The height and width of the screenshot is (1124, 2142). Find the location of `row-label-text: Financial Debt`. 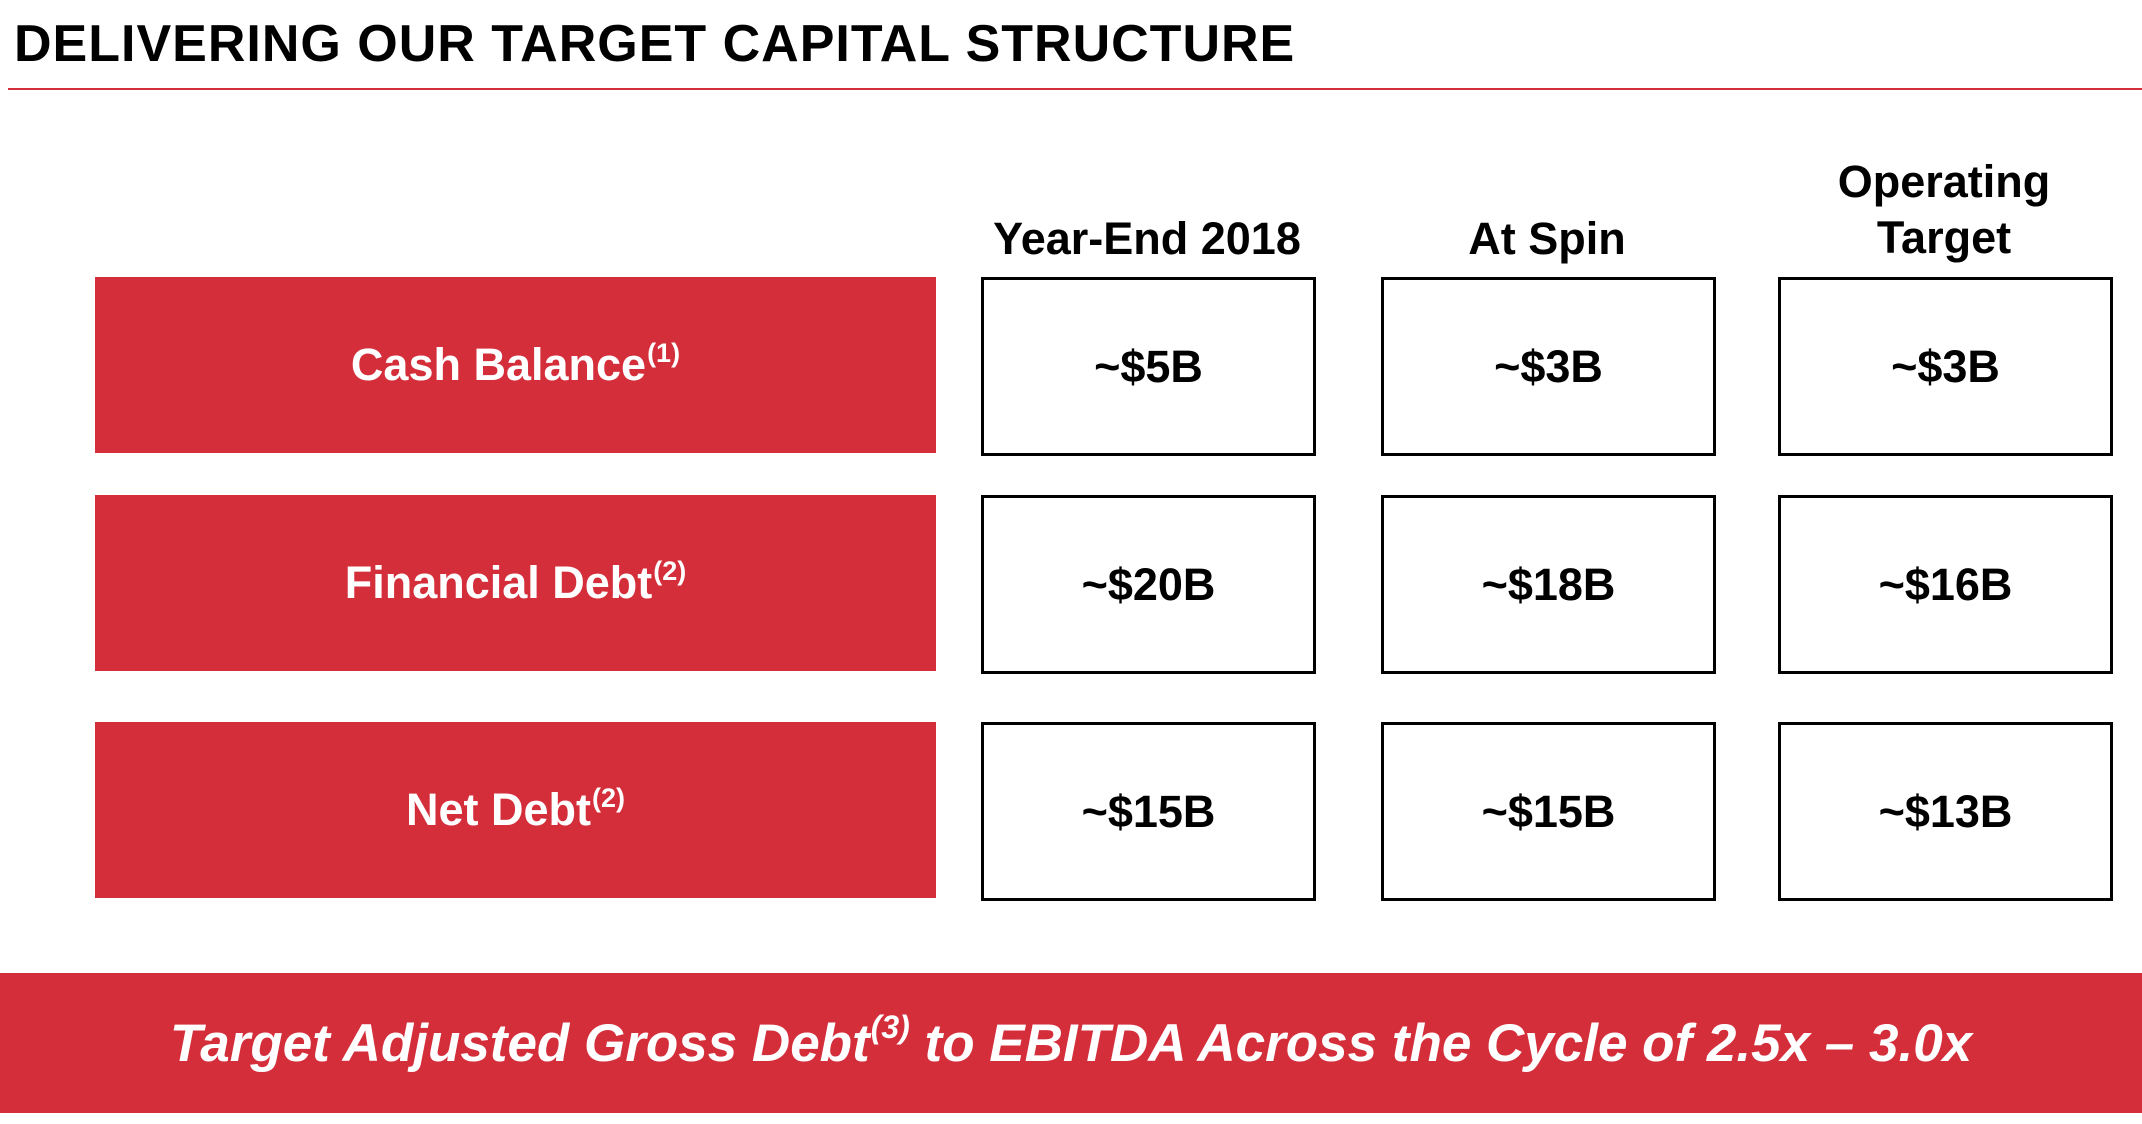

row-label-text: Financial Debt is located at coordinates (498, 582).